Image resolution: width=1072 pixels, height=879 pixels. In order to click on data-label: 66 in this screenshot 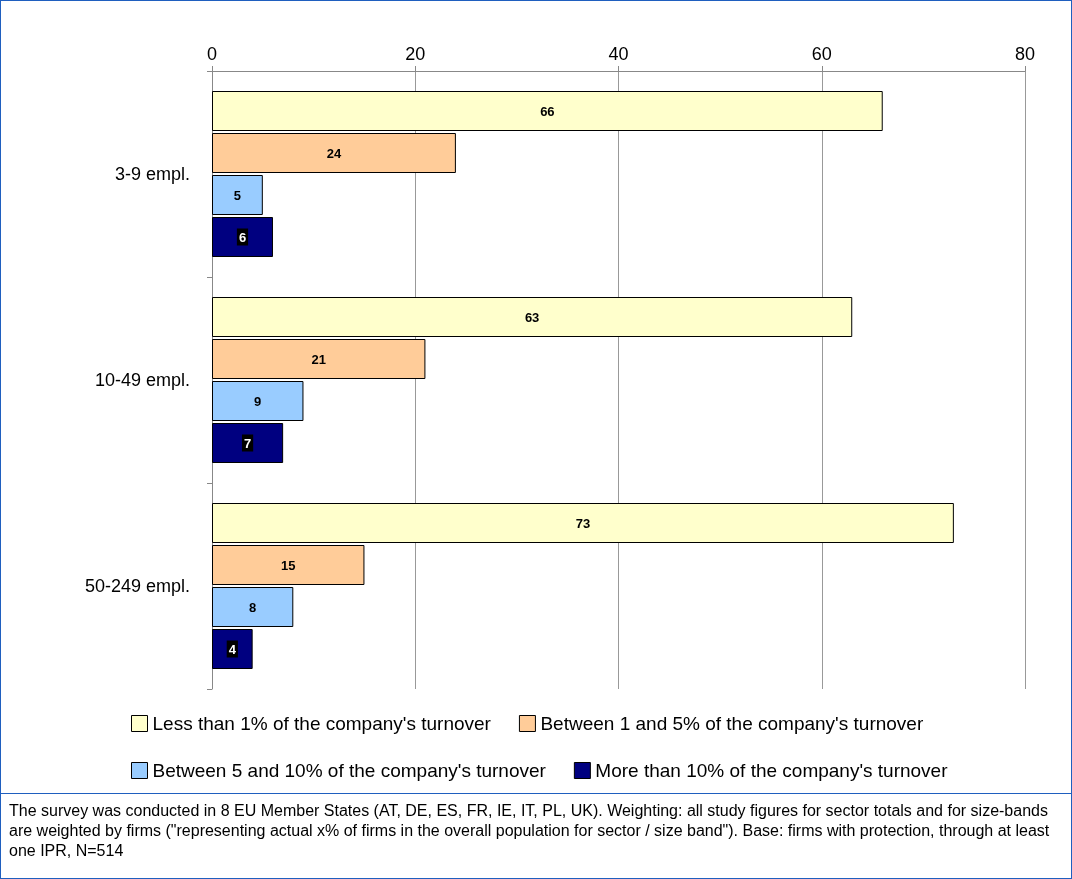, I will do `click(547, 111)`.